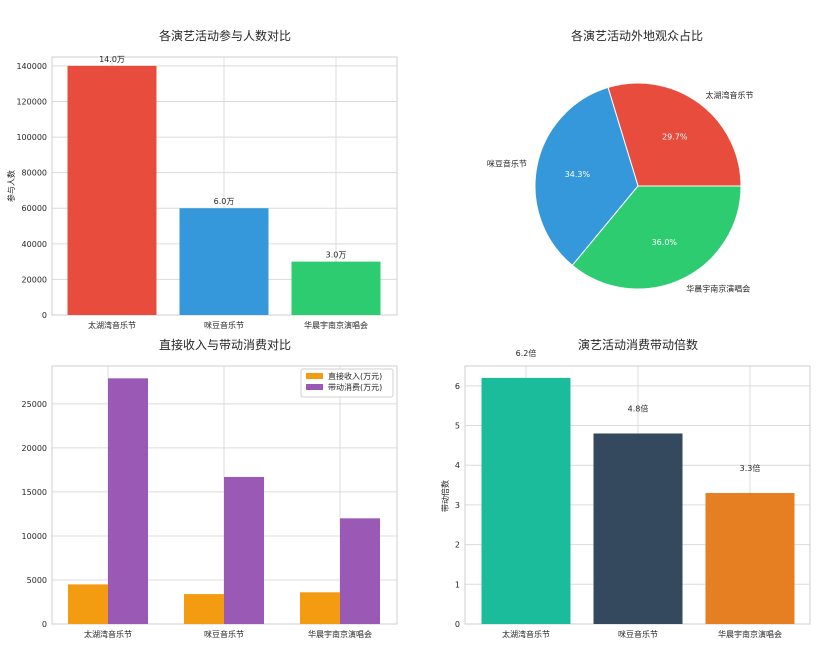 The image size is (819, 645). I want to click on legend-box, so click(347, 383).